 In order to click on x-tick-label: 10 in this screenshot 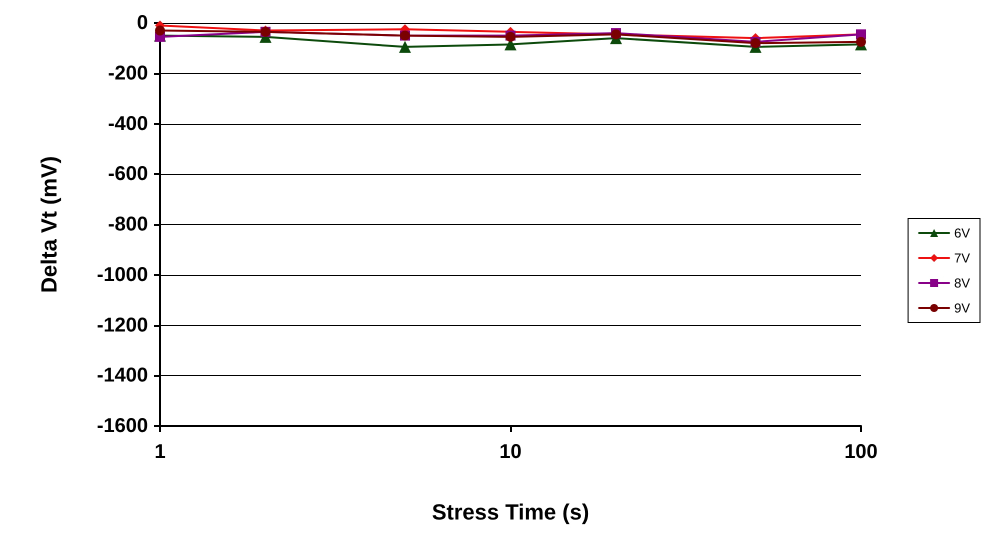, I will do `click(510, 452)`.